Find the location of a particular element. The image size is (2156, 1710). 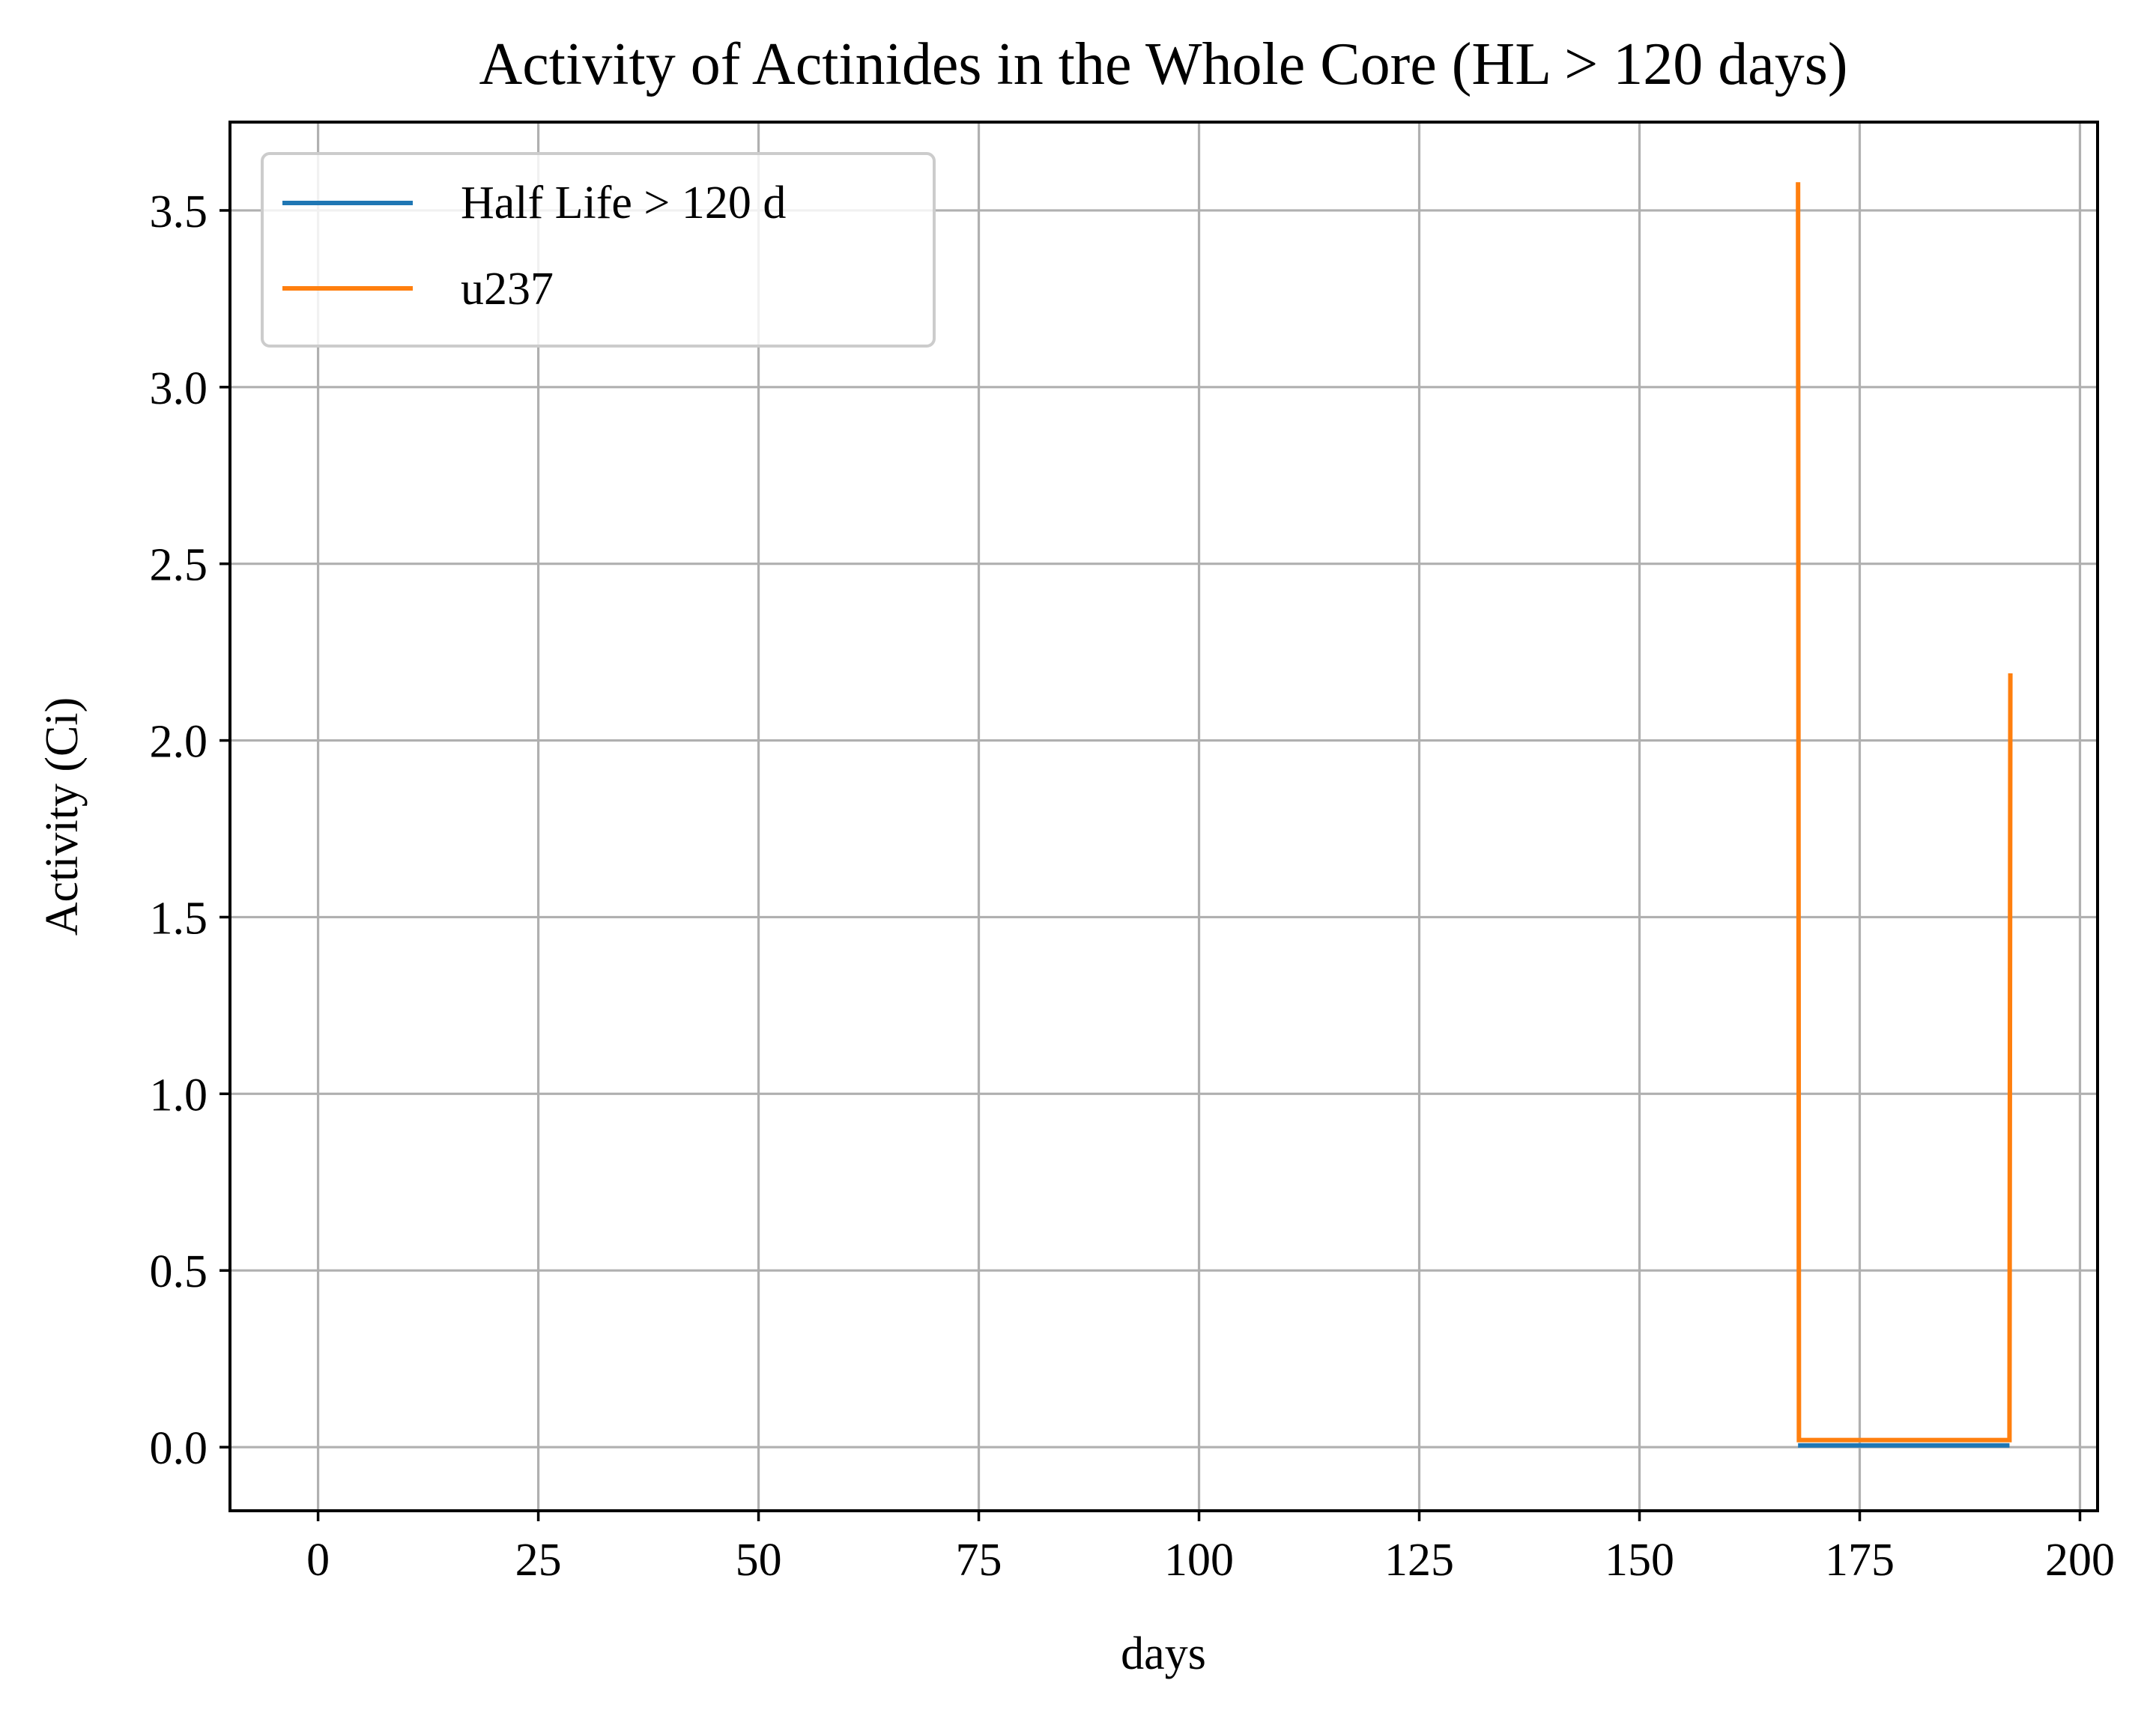

y-tick-label: 3.0 is located at coordinates (179, 388).